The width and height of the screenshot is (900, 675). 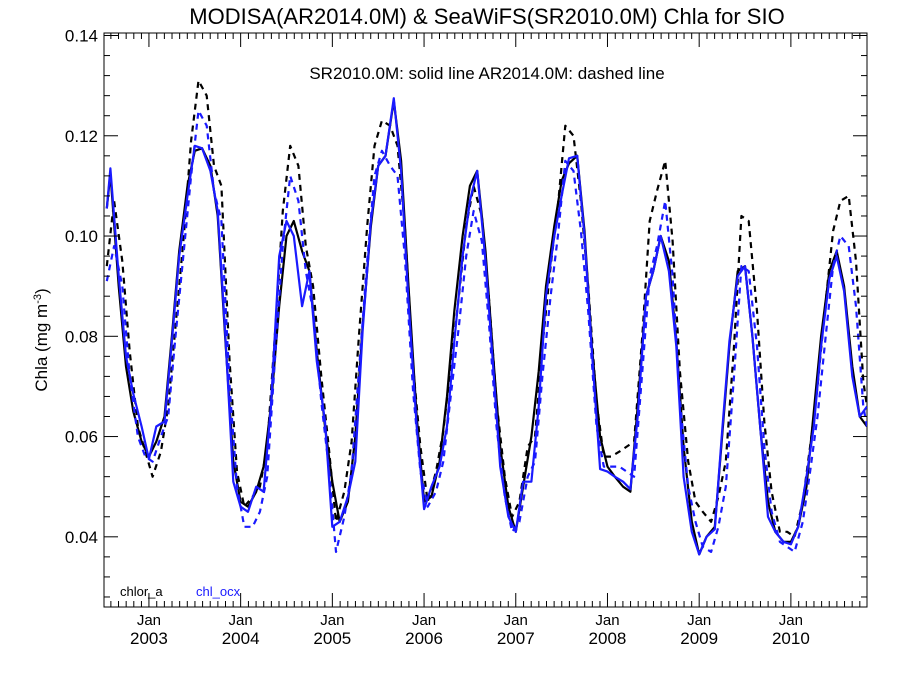 I want to click on x-tick-year-label: 2009, so click(x=699, y=638).